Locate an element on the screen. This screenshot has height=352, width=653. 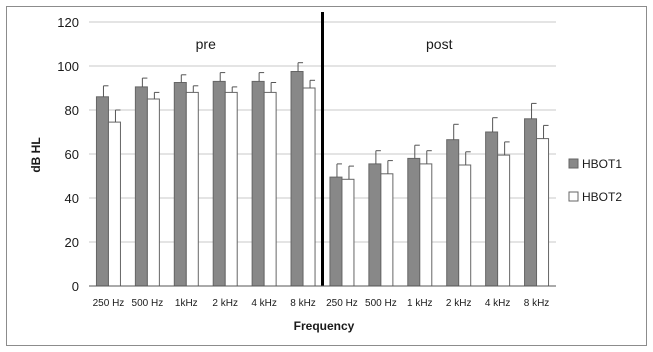
x-tick-label: 1 kHz is located at coordinates (420, 303).